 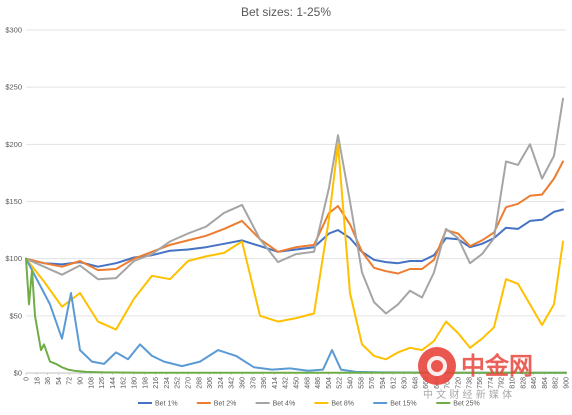 What do you see at coordinates (243, 383) in the screenshot?
I see `x-tick-label: 360` at bounding box center [243, 383].